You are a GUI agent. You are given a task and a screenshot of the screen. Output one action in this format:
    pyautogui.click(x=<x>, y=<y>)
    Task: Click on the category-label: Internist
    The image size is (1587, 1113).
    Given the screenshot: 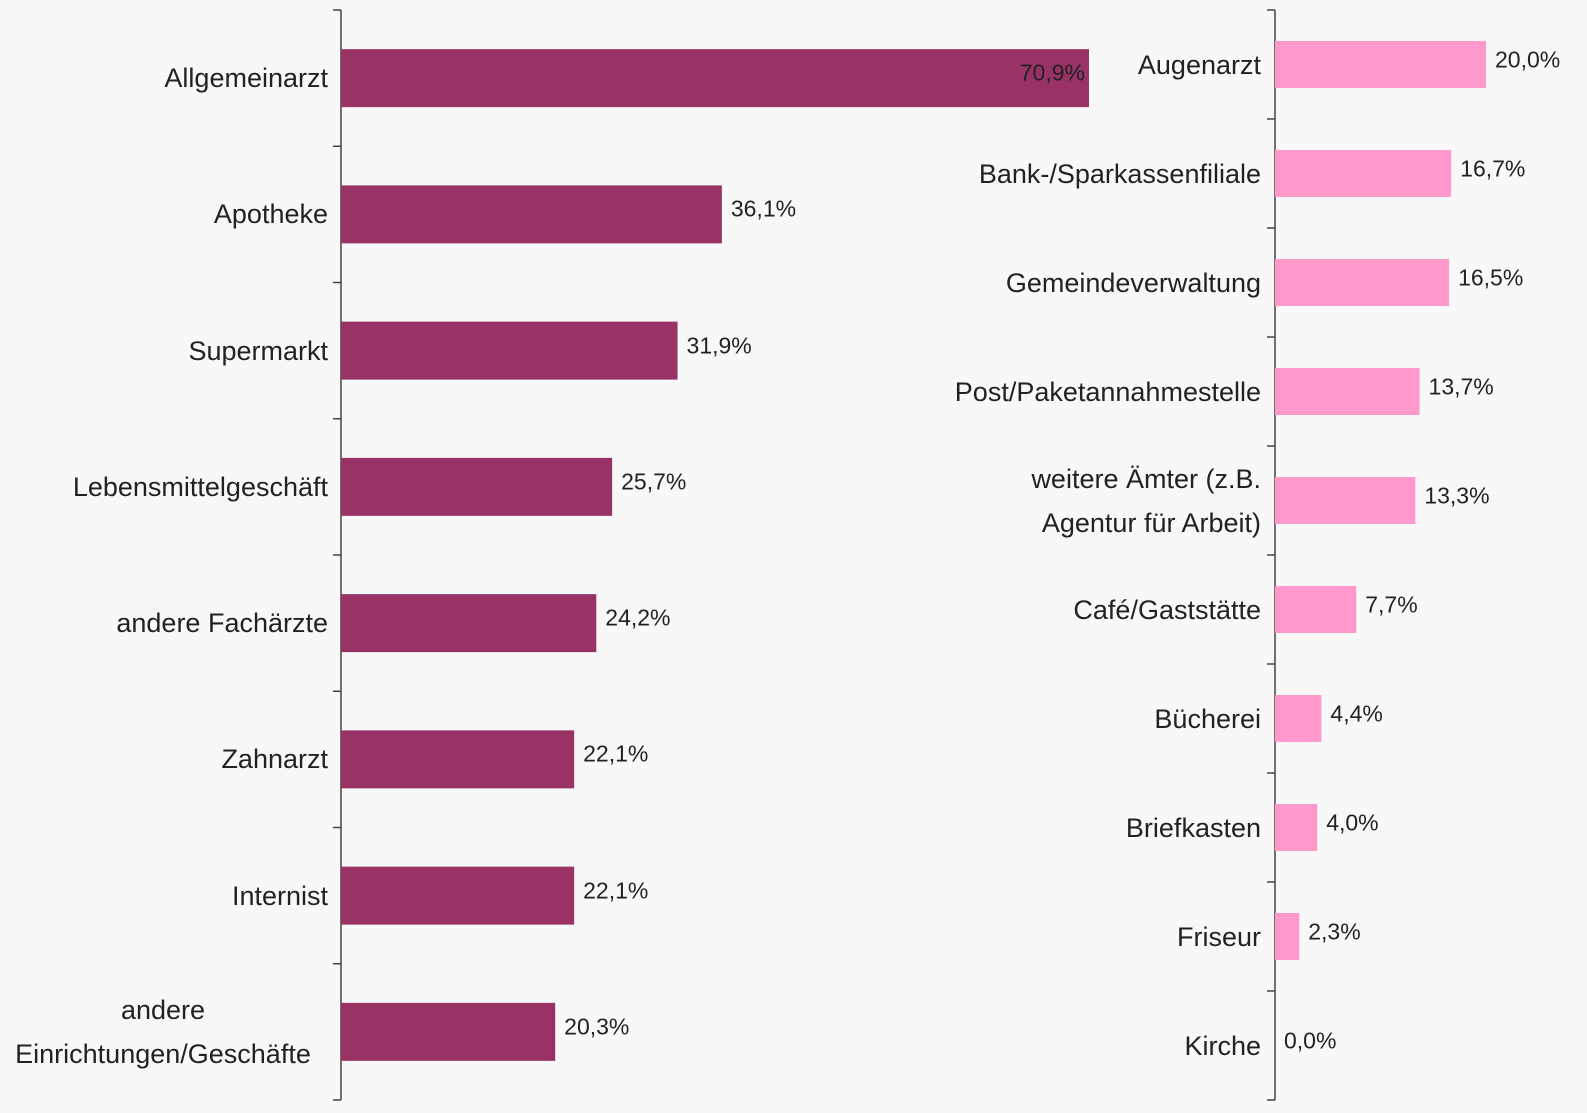 What is the action you would take?
    pyautogui.click(x=279, y=895)
    